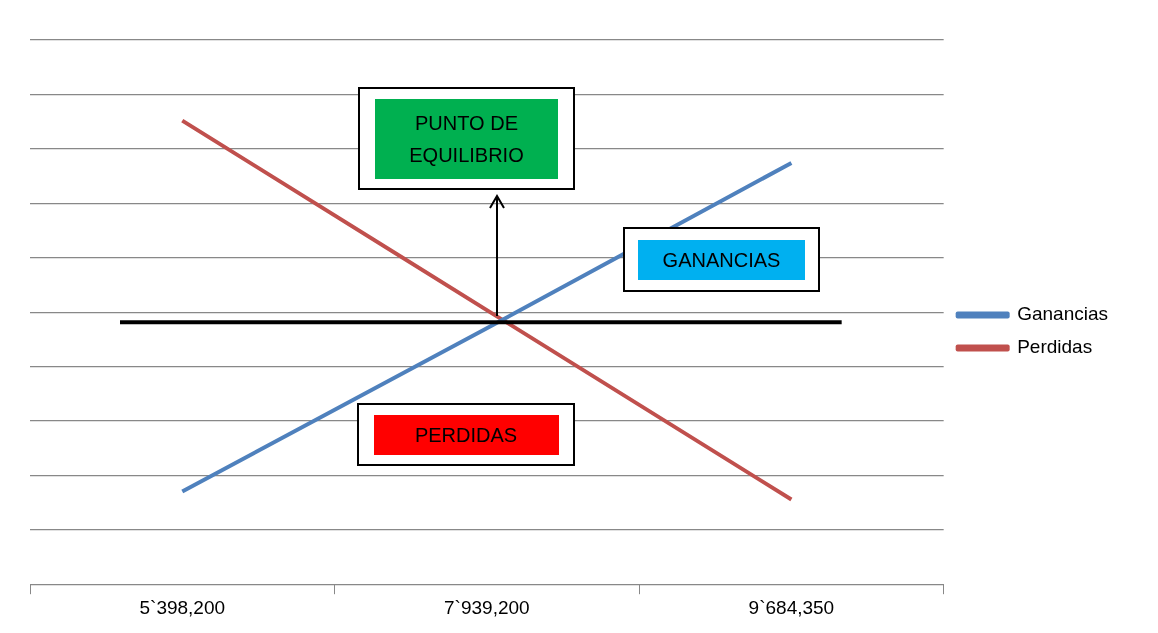 The width and height of the screenshot is (1158, 633). I want to click on text-box: PUNTO DE EQUILIBRIO, so click(466, 138).